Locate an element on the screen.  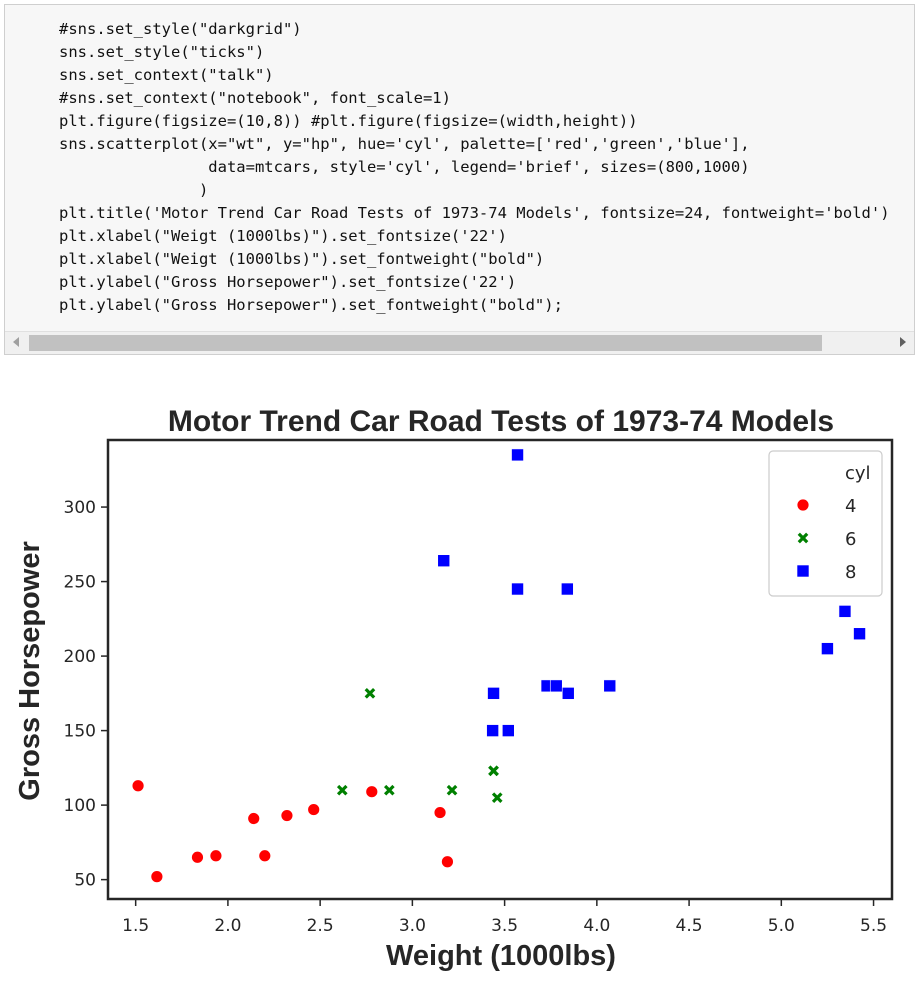
x-tick-label: 5.0 is located at coordinates (781, 926).